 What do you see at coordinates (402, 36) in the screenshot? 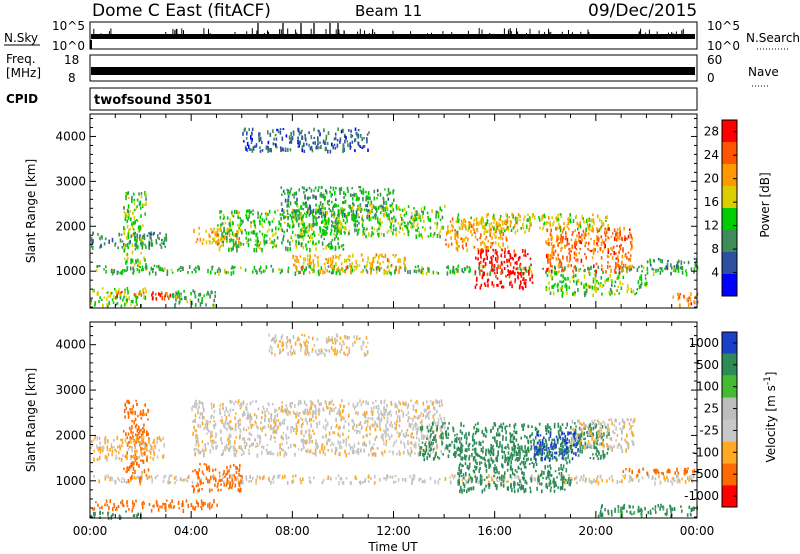
I see `nsky-panel: N.Sky 10^5 10^0 10^5 10^0 N.Search` at bounding box center [402, 36].